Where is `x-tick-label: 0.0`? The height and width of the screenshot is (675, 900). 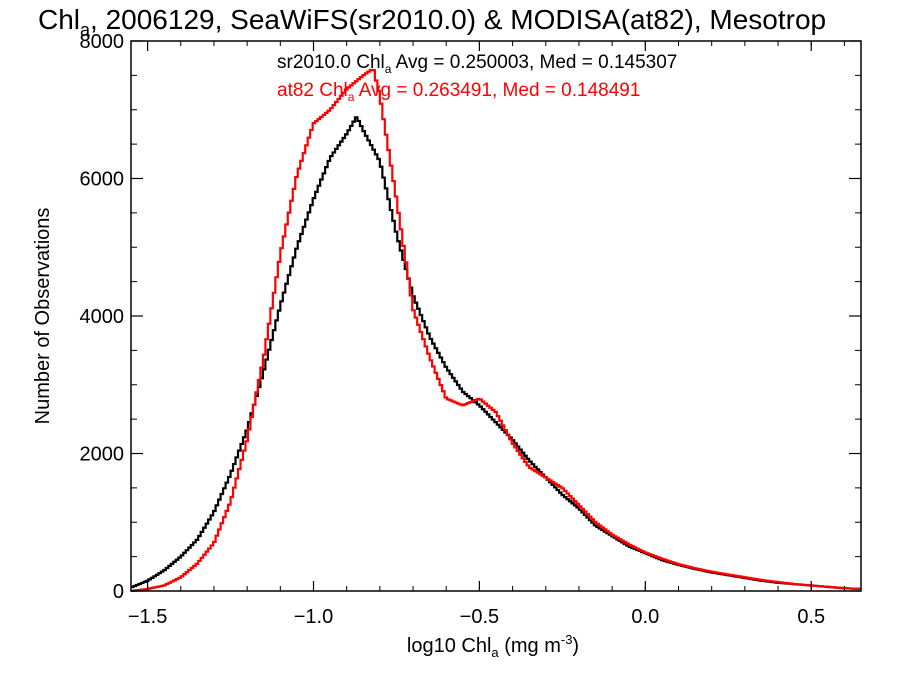 x-tick-label: 0.0 is located at coordinates (645, 617).